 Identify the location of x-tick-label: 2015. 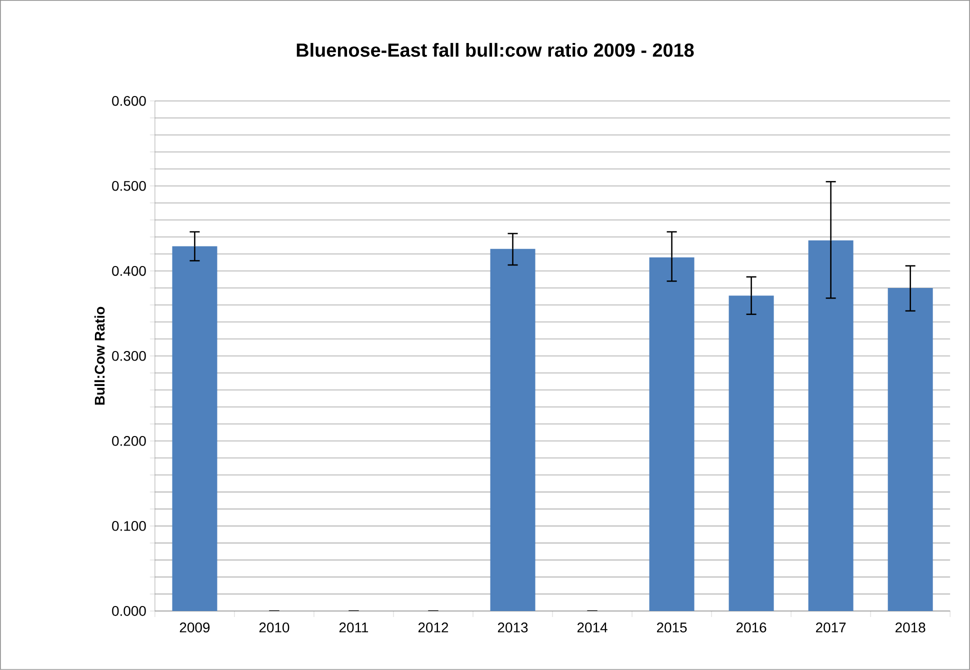
(671, 627).